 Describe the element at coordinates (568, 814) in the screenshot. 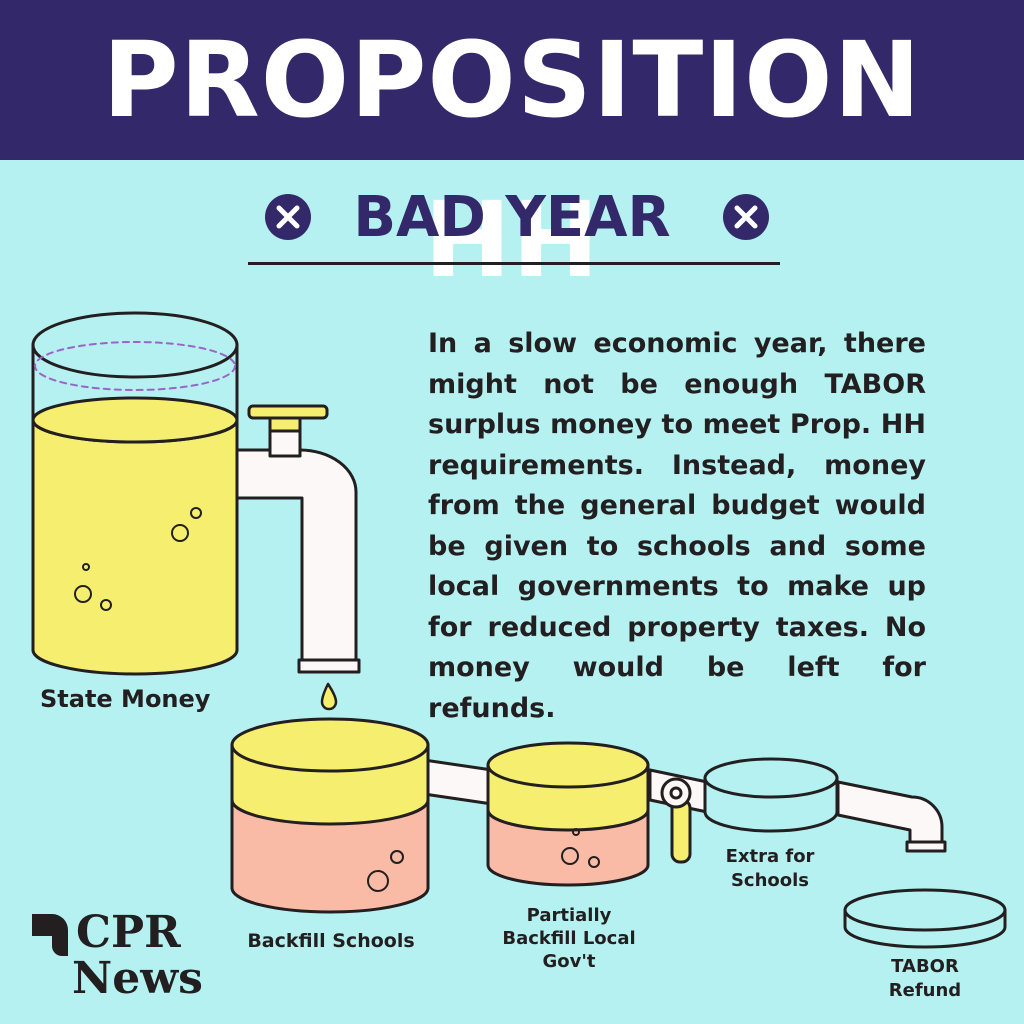

I see `partial-local-gov-container` at that location.